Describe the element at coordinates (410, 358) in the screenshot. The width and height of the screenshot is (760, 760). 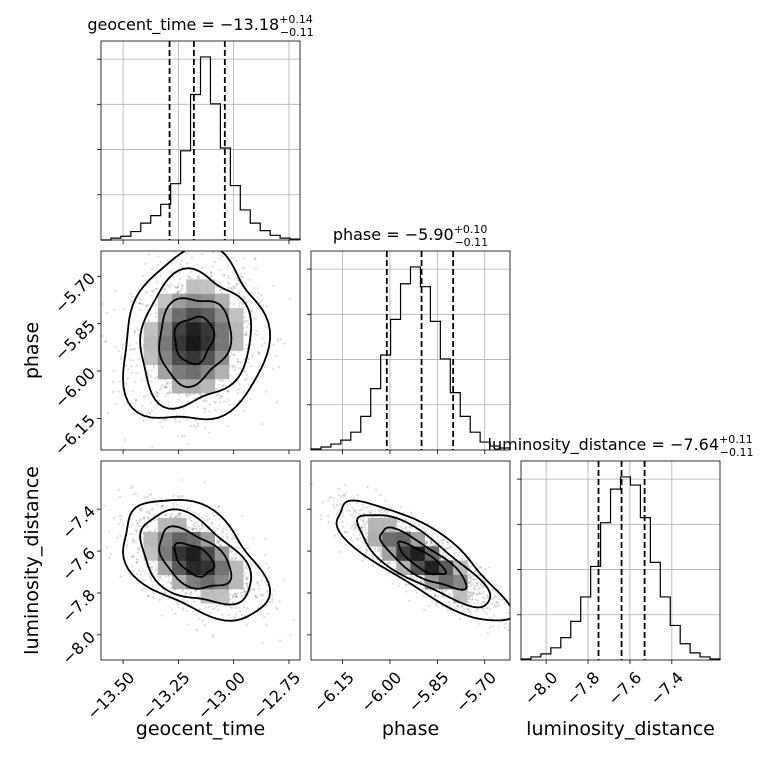
I see `histogram-phase` at that location.